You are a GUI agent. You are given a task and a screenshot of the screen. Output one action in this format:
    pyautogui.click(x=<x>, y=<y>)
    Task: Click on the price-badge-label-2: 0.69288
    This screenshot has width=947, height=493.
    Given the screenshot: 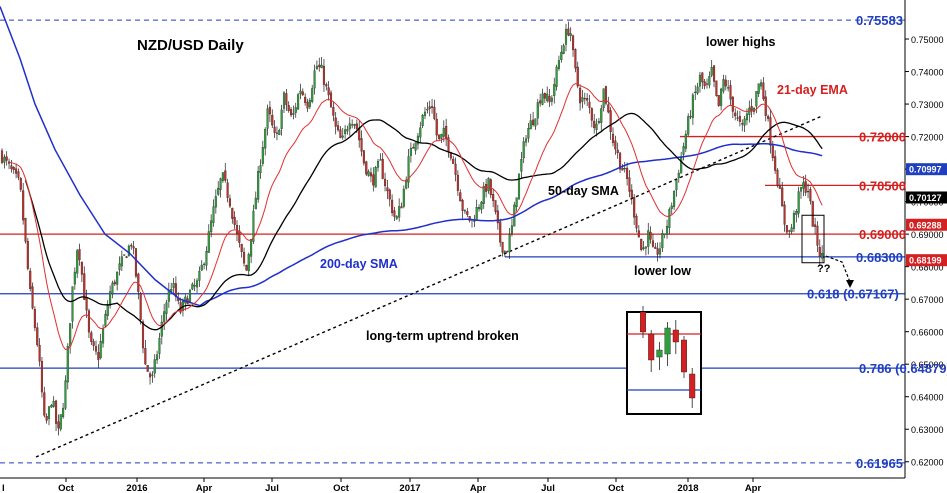 What is the action you would take?
    pyautogui.click(x=925, y=225)
    